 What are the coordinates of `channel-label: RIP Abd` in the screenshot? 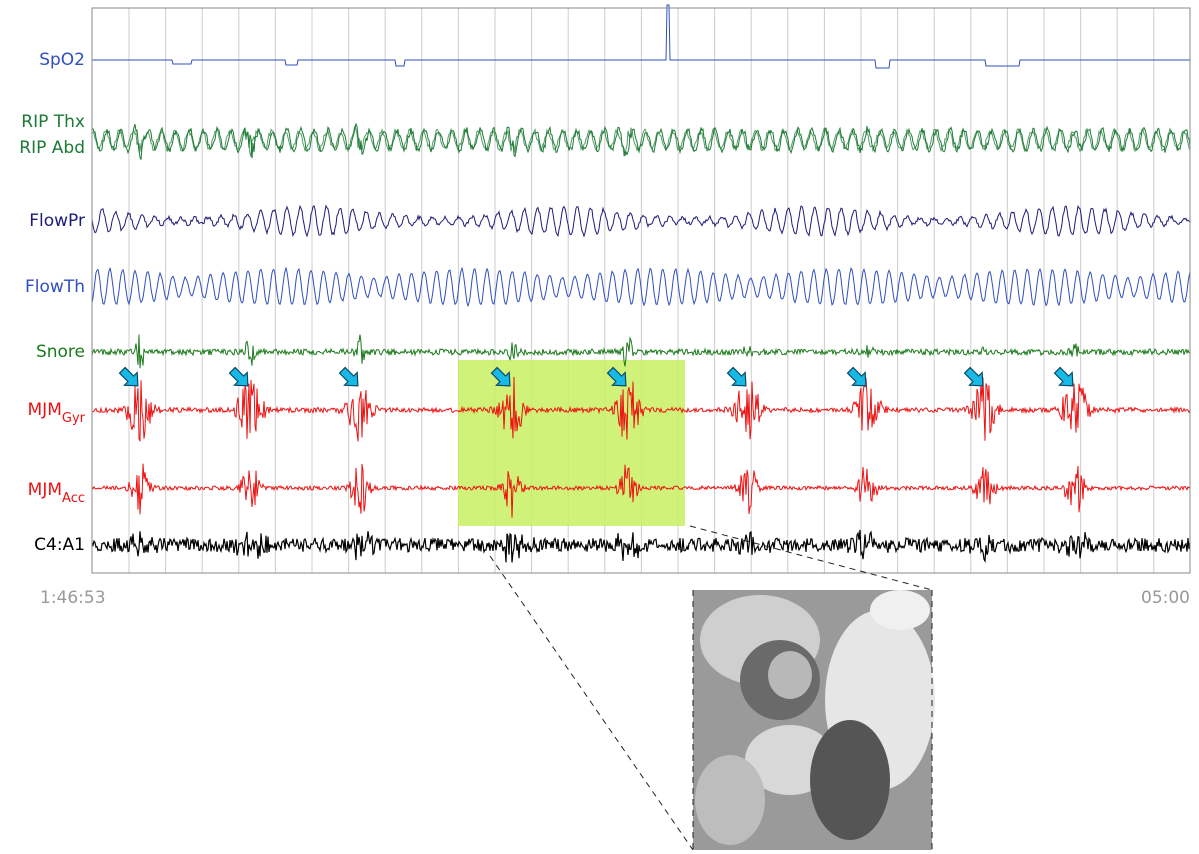 It's located at (52, 148).